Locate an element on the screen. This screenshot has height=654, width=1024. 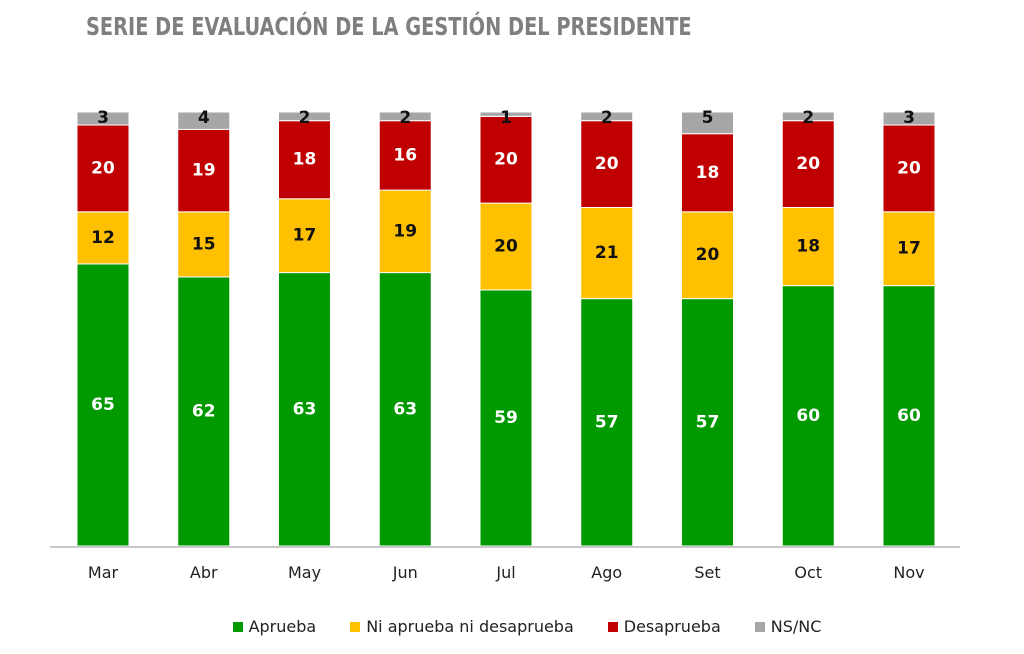
bar-group-ago: 57 21 20 2 is located at coordinates (607, 327).